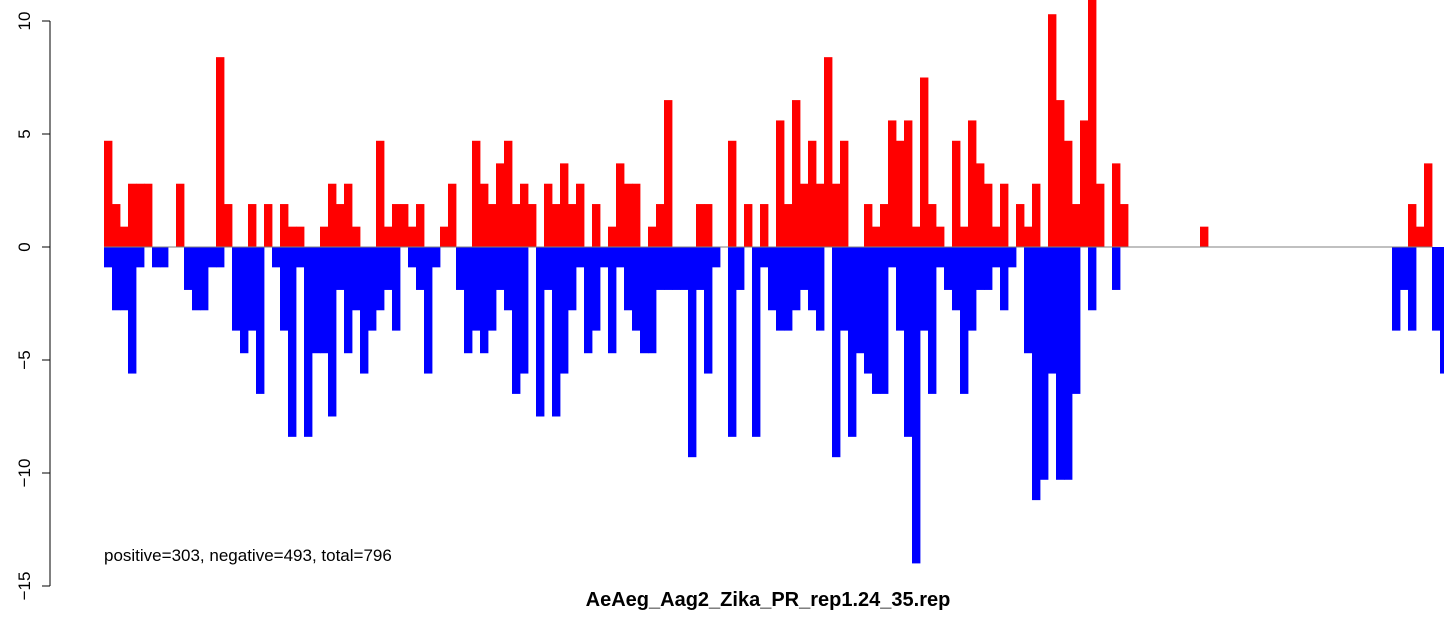 This screenshot has width=1444, height=620. I want to click on y-tick-label: 10, so click(24, 21).